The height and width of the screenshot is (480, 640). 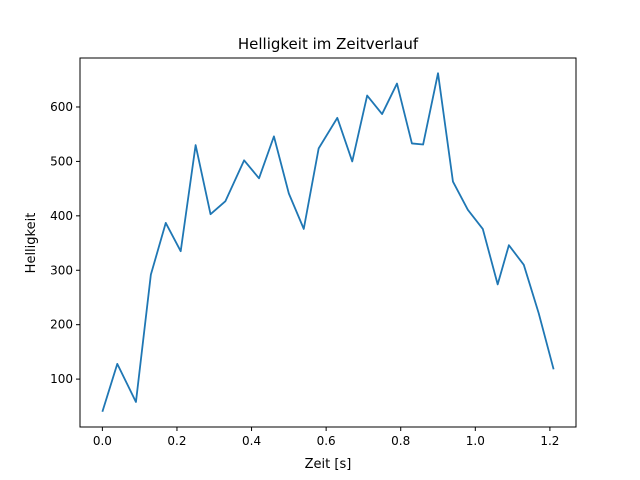 I want to click on x-tick-label: 0.6, so click(x=326, y=441).